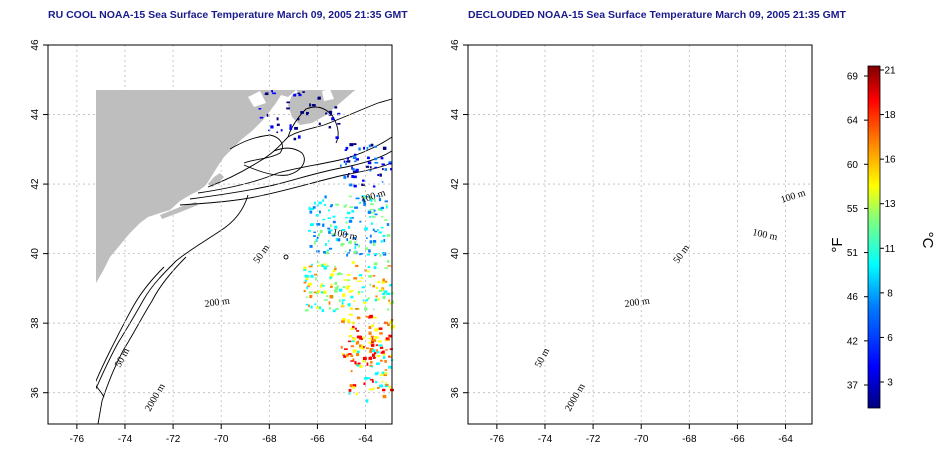 This screenshot has width=950, height=475. I want to click on left-lat-label-0: 36, so click(35, 393).